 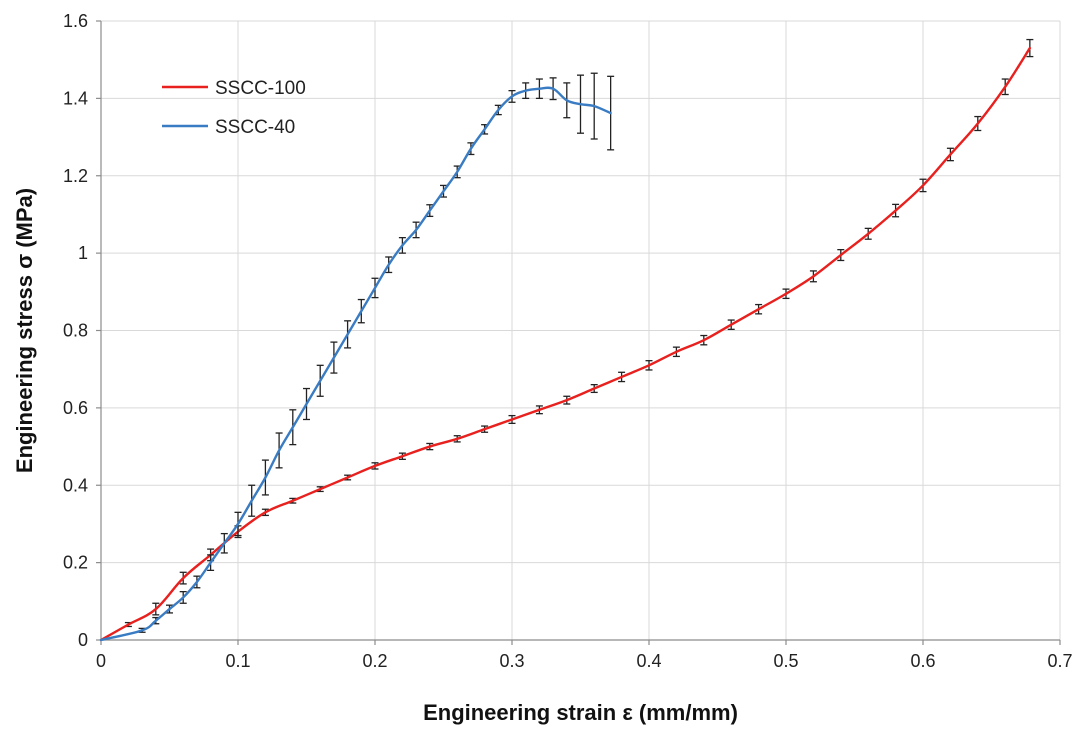 What do you see at coordinates (785, 661) in the screenshot?
I see `x-tick-label: 0.5` at bounding box center [785, 661].